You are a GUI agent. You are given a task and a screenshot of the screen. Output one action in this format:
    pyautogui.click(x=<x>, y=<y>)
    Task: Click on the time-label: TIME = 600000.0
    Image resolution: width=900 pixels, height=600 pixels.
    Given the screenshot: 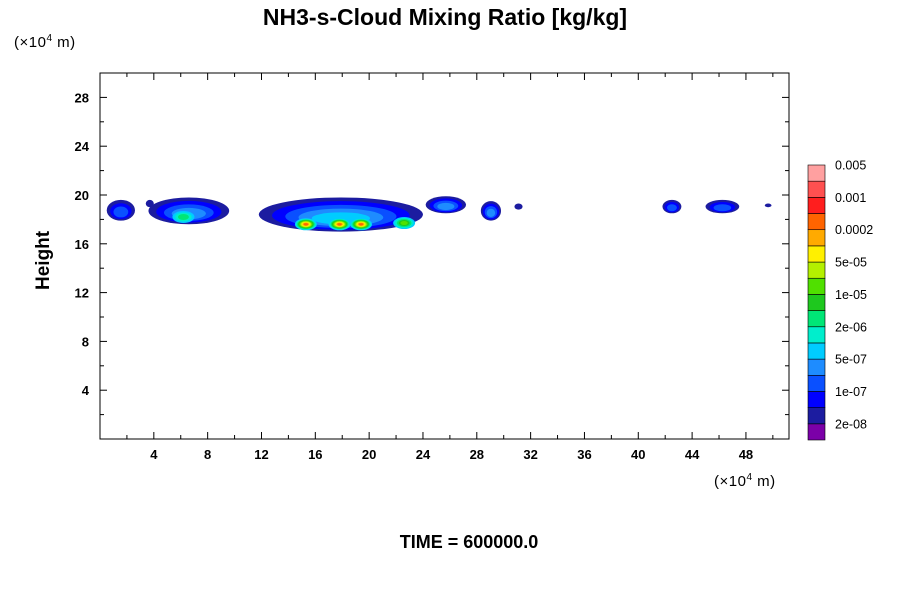 What is the action you would take?
    pyautogui.click(x=469, y=542)
    